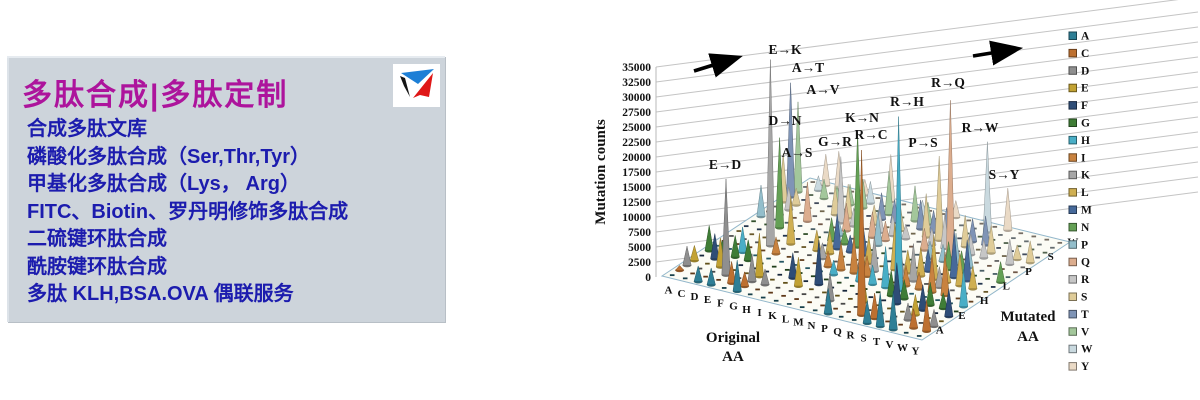 This screenshot has height=400, width=1200. What do you see at coordinates (733, 307) in the screenshot?
I see `svg-text: G` at bounding box center [733, 307].